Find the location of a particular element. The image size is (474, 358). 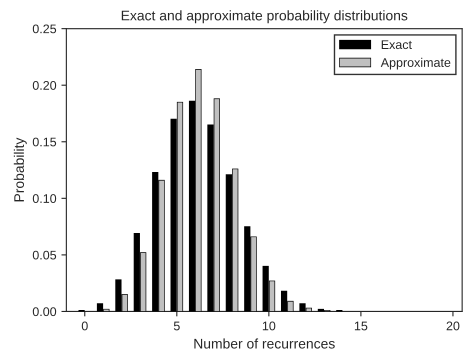

y-tick-label: 0.20 is located at coordinates (44, 85).